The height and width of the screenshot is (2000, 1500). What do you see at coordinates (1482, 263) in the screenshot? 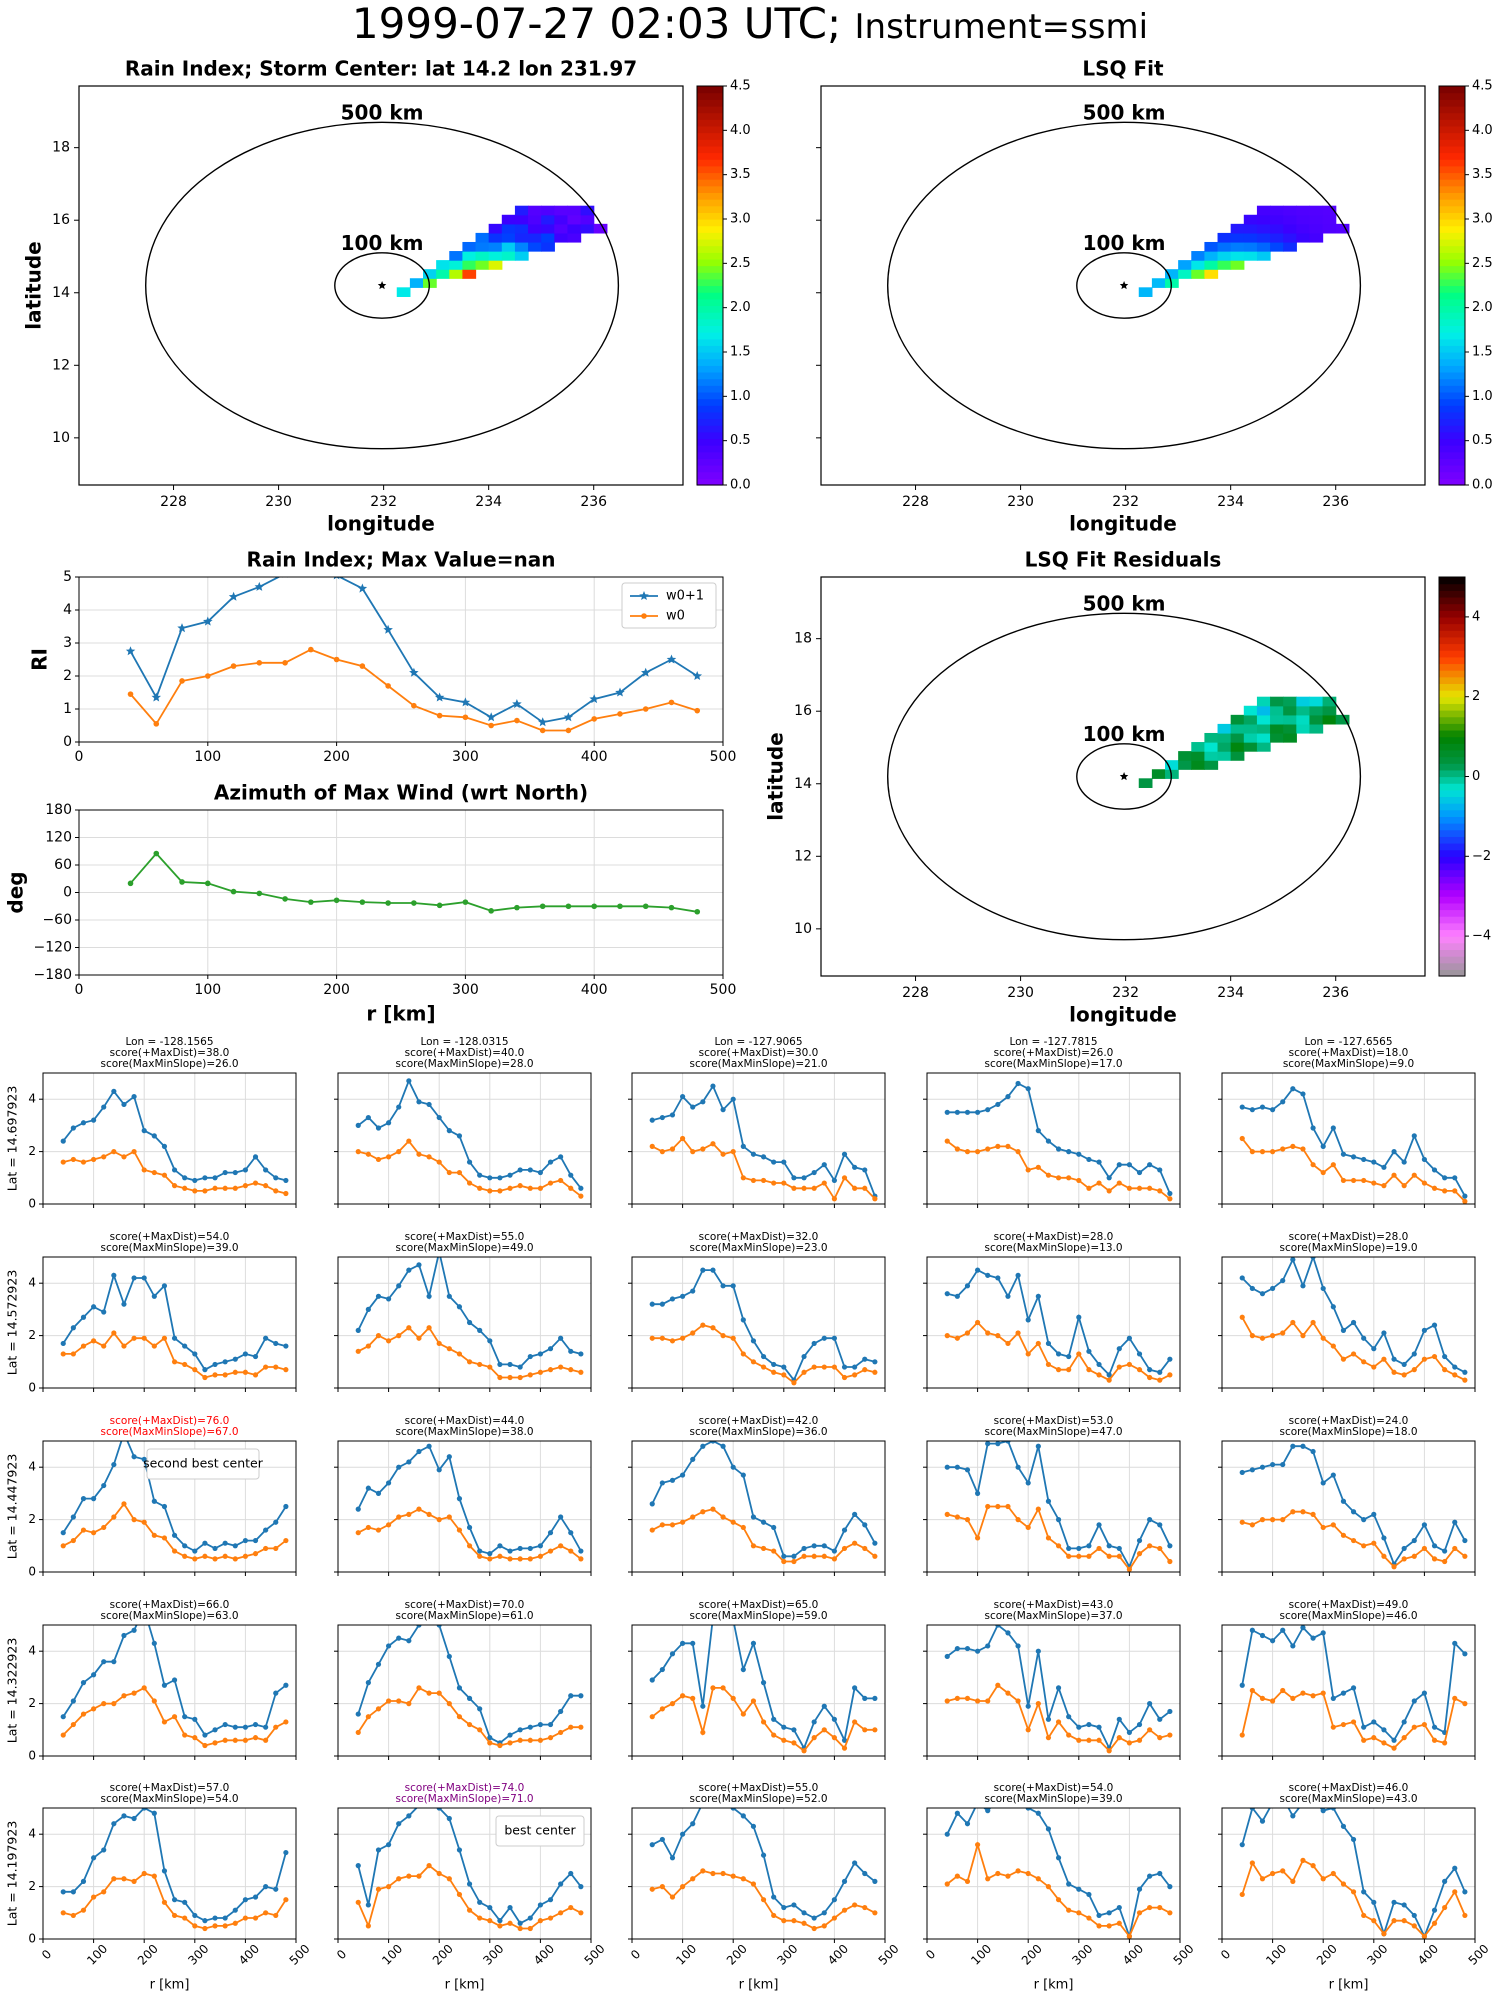
I see `colorbar-tick-label: 2.5` at bounding box center [1482, 263].